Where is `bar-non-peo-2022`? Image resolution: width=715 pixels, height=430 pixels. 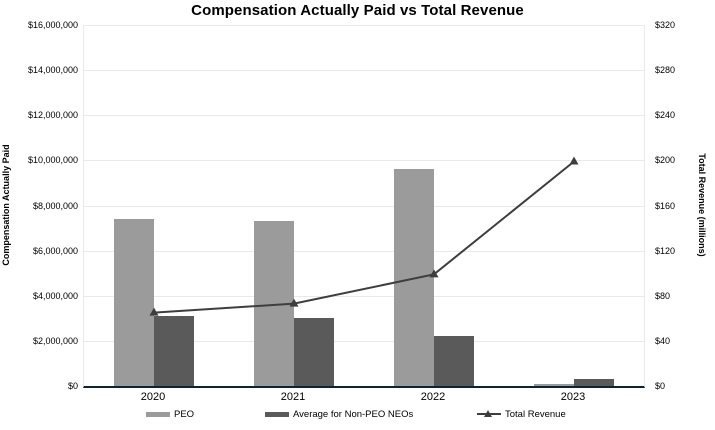
bar-non-peo-2022 is located at coordinates (454, 361).